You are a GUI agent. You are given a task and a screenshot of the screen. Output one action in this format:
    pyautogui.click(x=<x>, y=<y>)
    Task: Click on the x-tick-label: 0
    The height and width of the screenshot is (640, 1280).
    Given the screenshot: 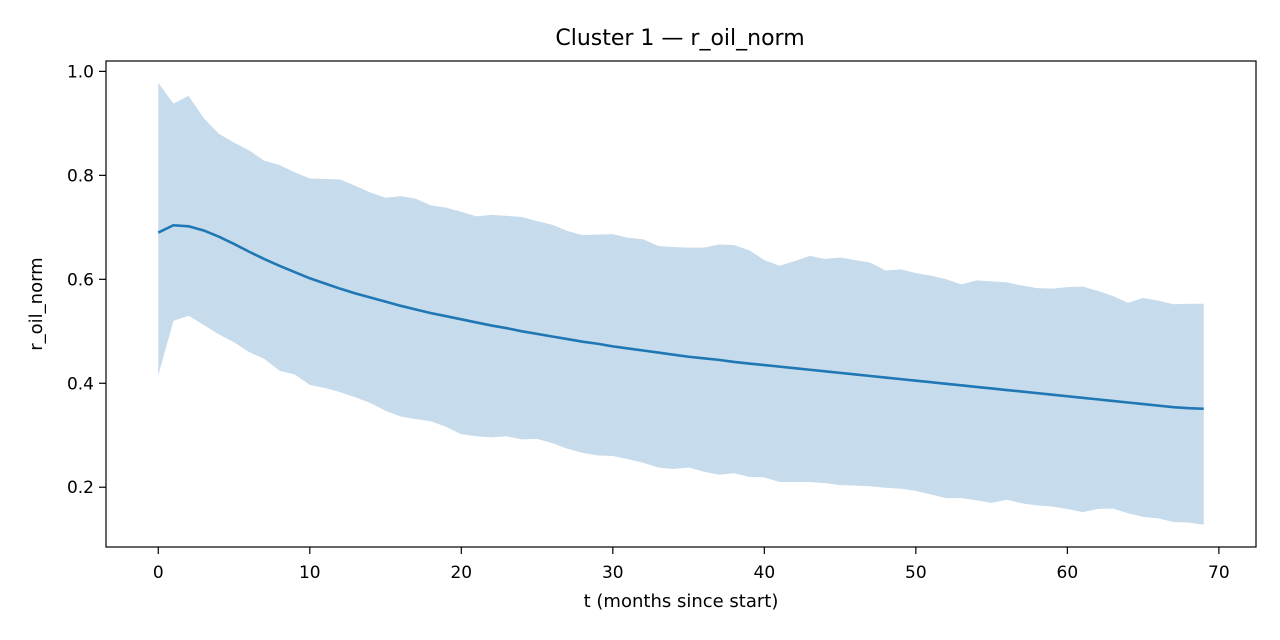 What is the action you would take?
    pyautogui.click(x=158, y=573)
    